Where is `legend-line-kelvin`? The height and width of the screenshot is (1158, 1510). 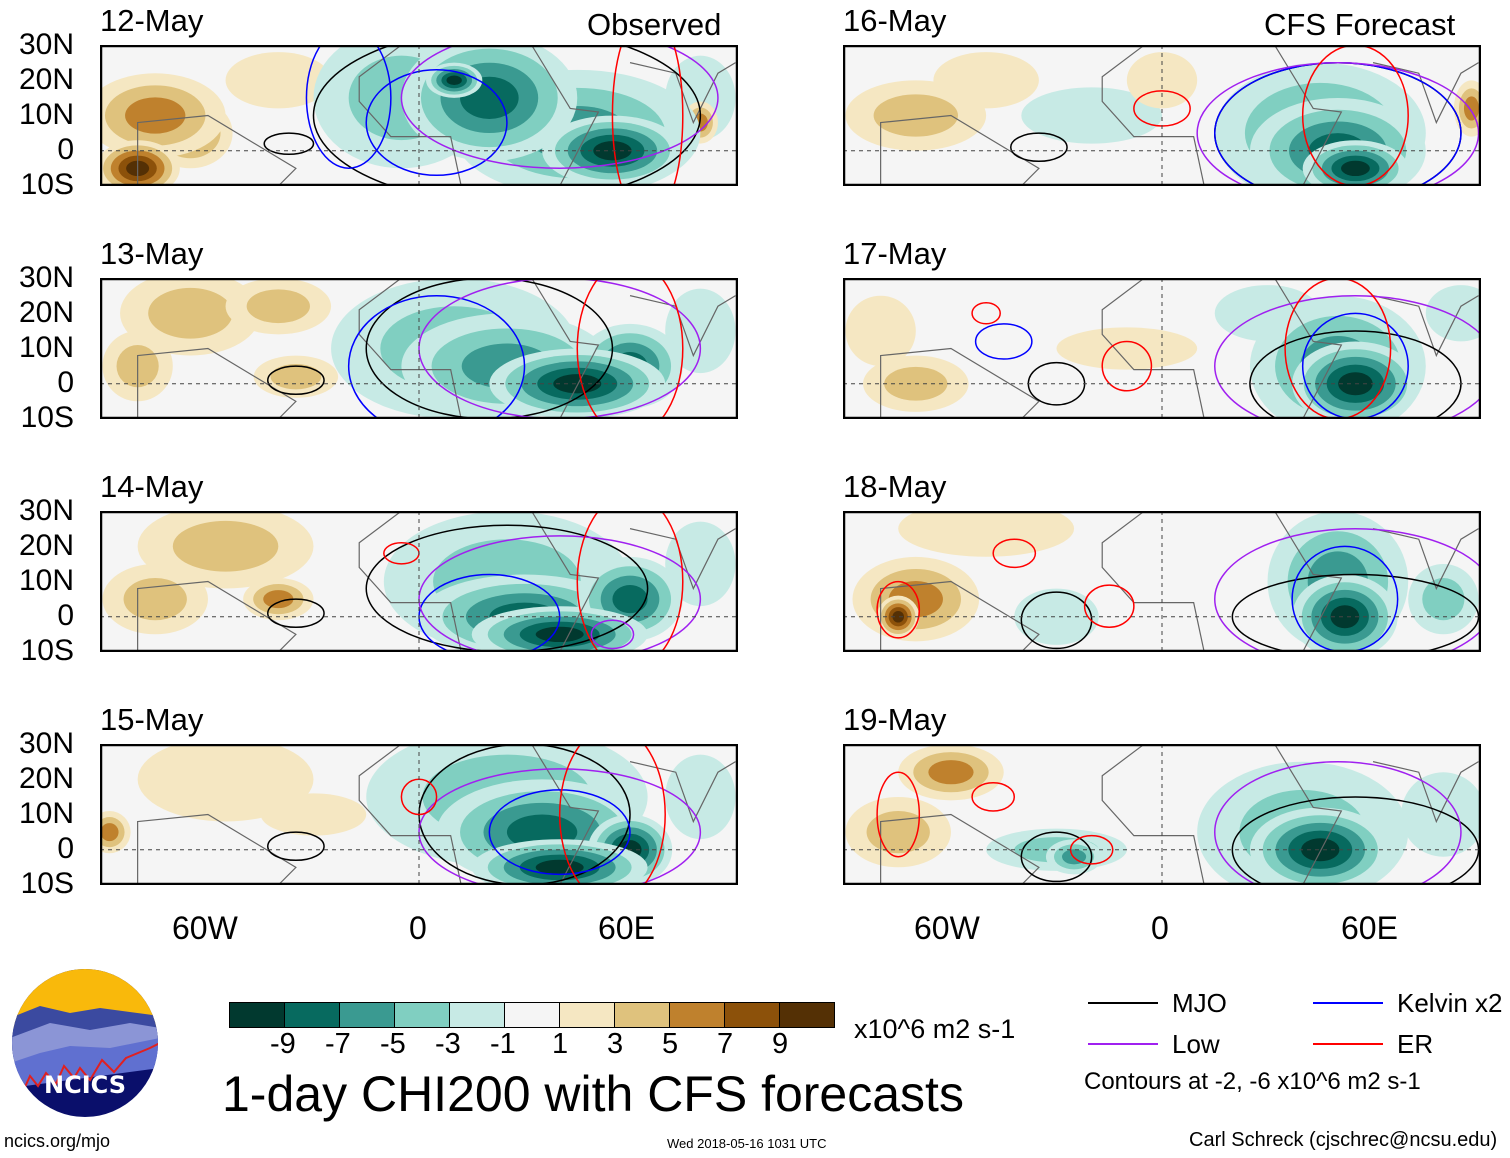
legend-line-kelvin is located at coordinates (1348, 1003).